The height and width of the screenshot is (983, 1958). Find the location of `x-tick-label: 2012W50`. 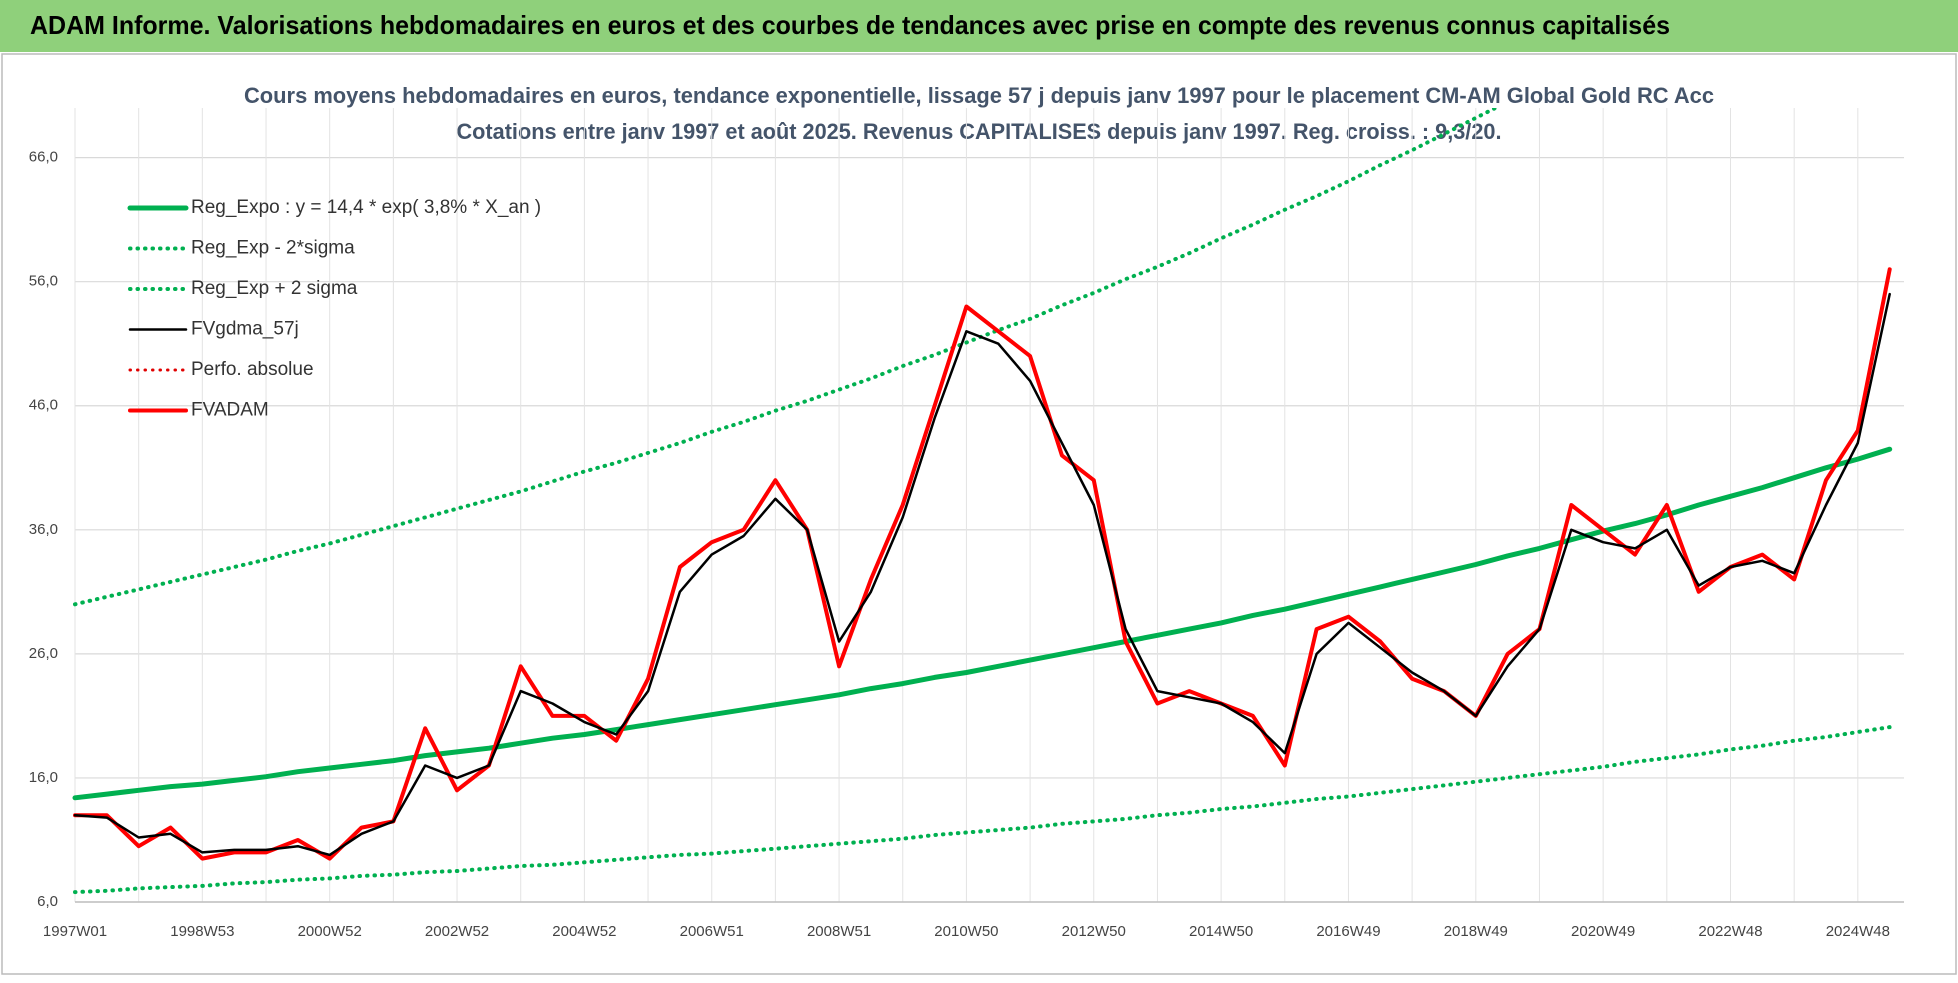

x-tick-label: 2012W50 is located at coordinates (1094, 931).